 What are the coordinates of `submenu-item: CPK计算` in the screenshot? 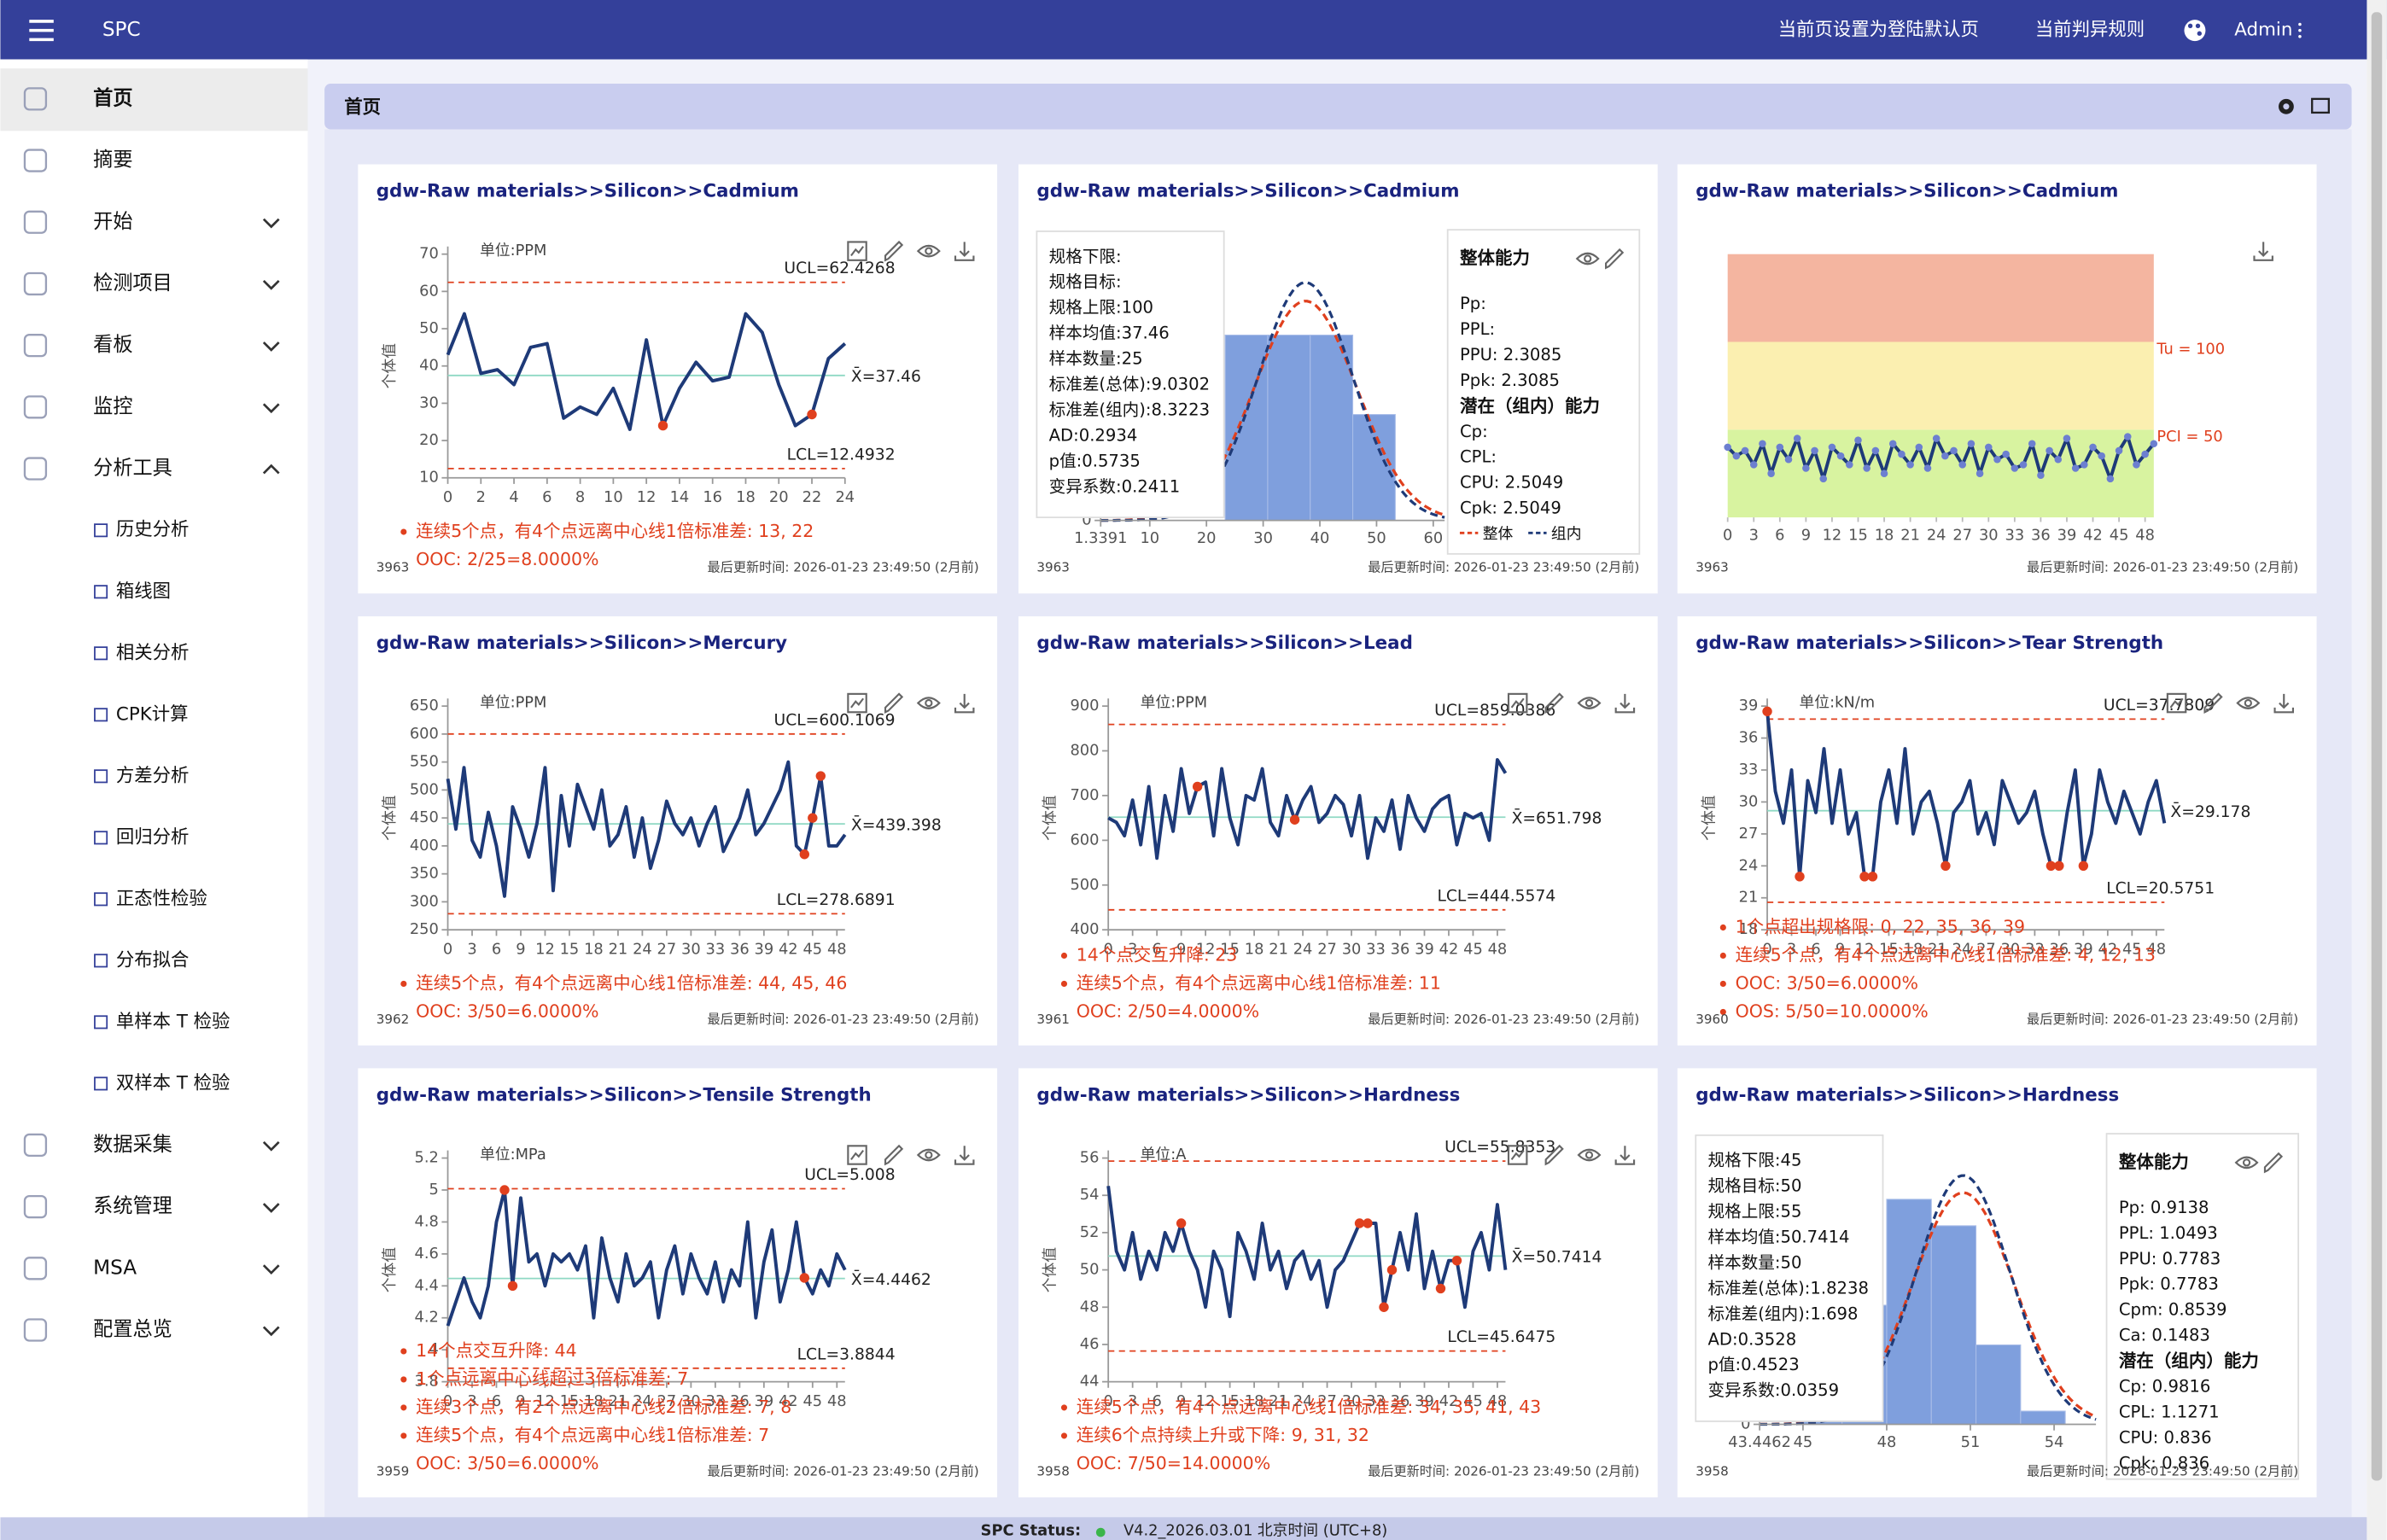 It's located at (141, 714).